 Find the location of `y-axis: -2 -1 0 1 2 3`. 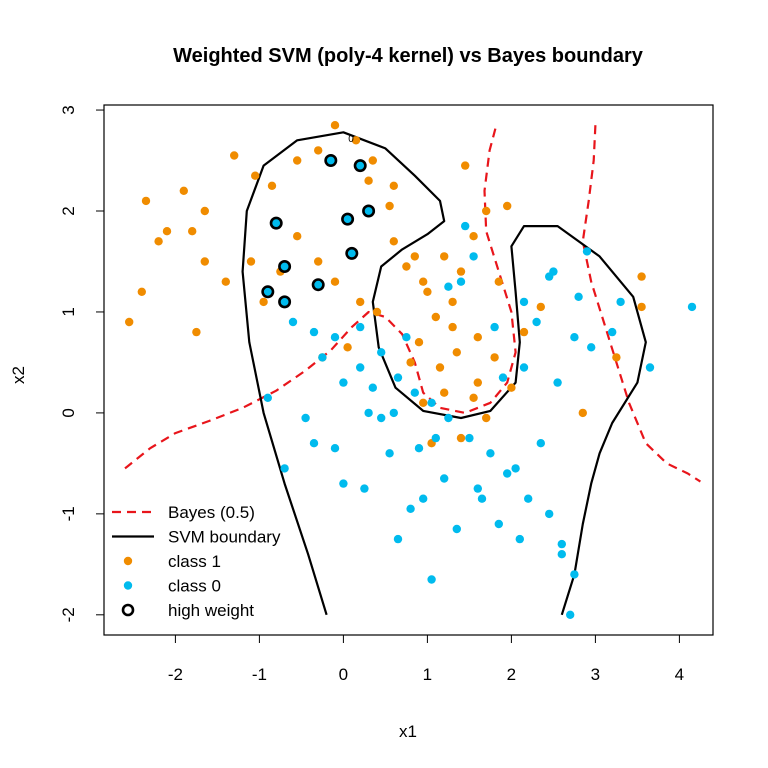

y-axis: -2 -1 0 1 2 3 is located at coordinates (81, 363).